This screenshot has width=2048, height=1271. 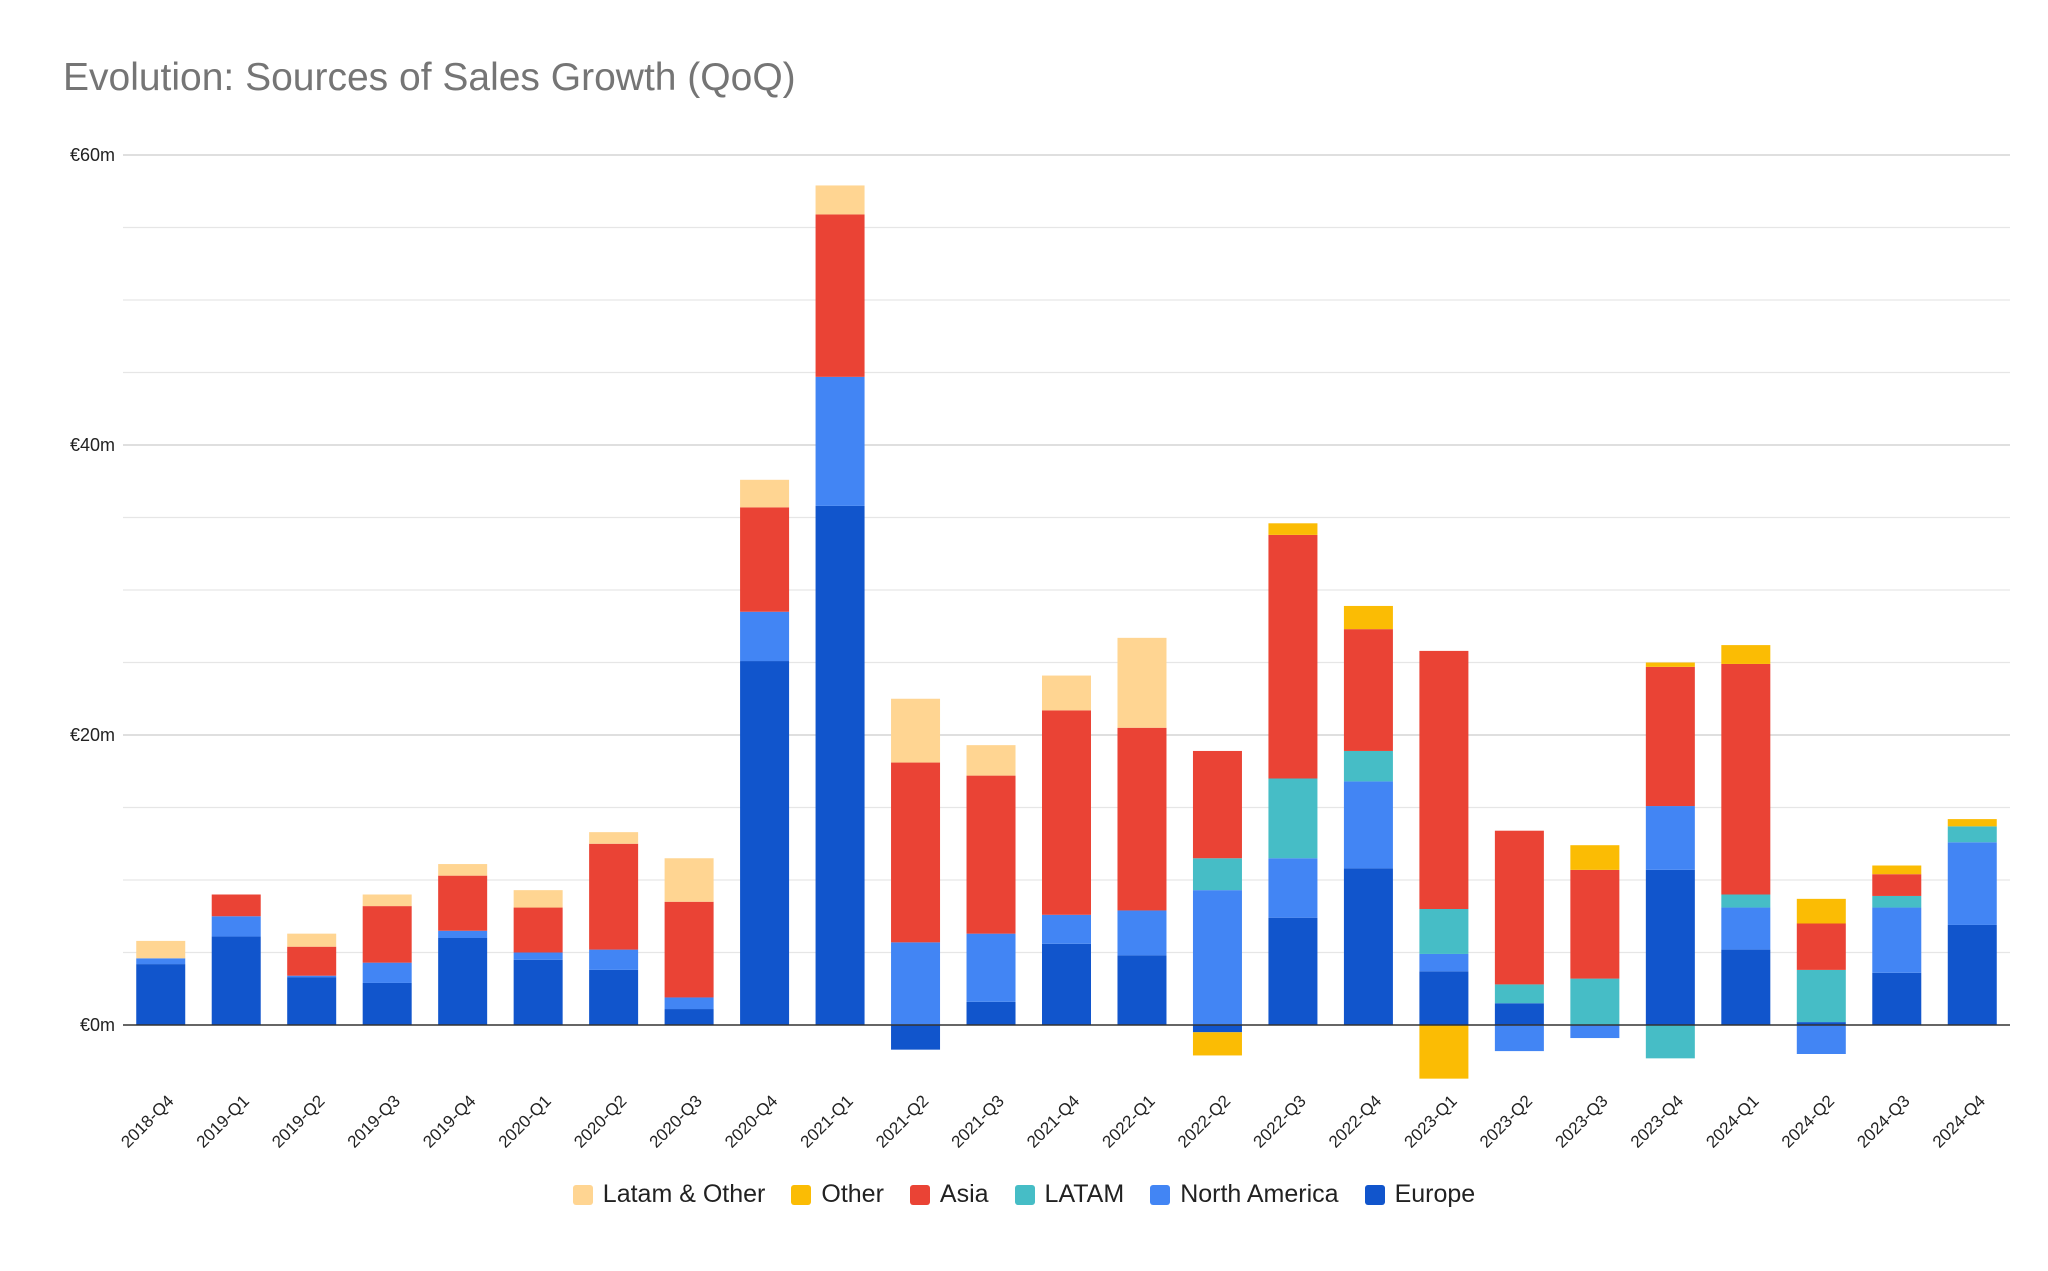 I want to click on legend-label: North America, so click(x=1259, y=1194).